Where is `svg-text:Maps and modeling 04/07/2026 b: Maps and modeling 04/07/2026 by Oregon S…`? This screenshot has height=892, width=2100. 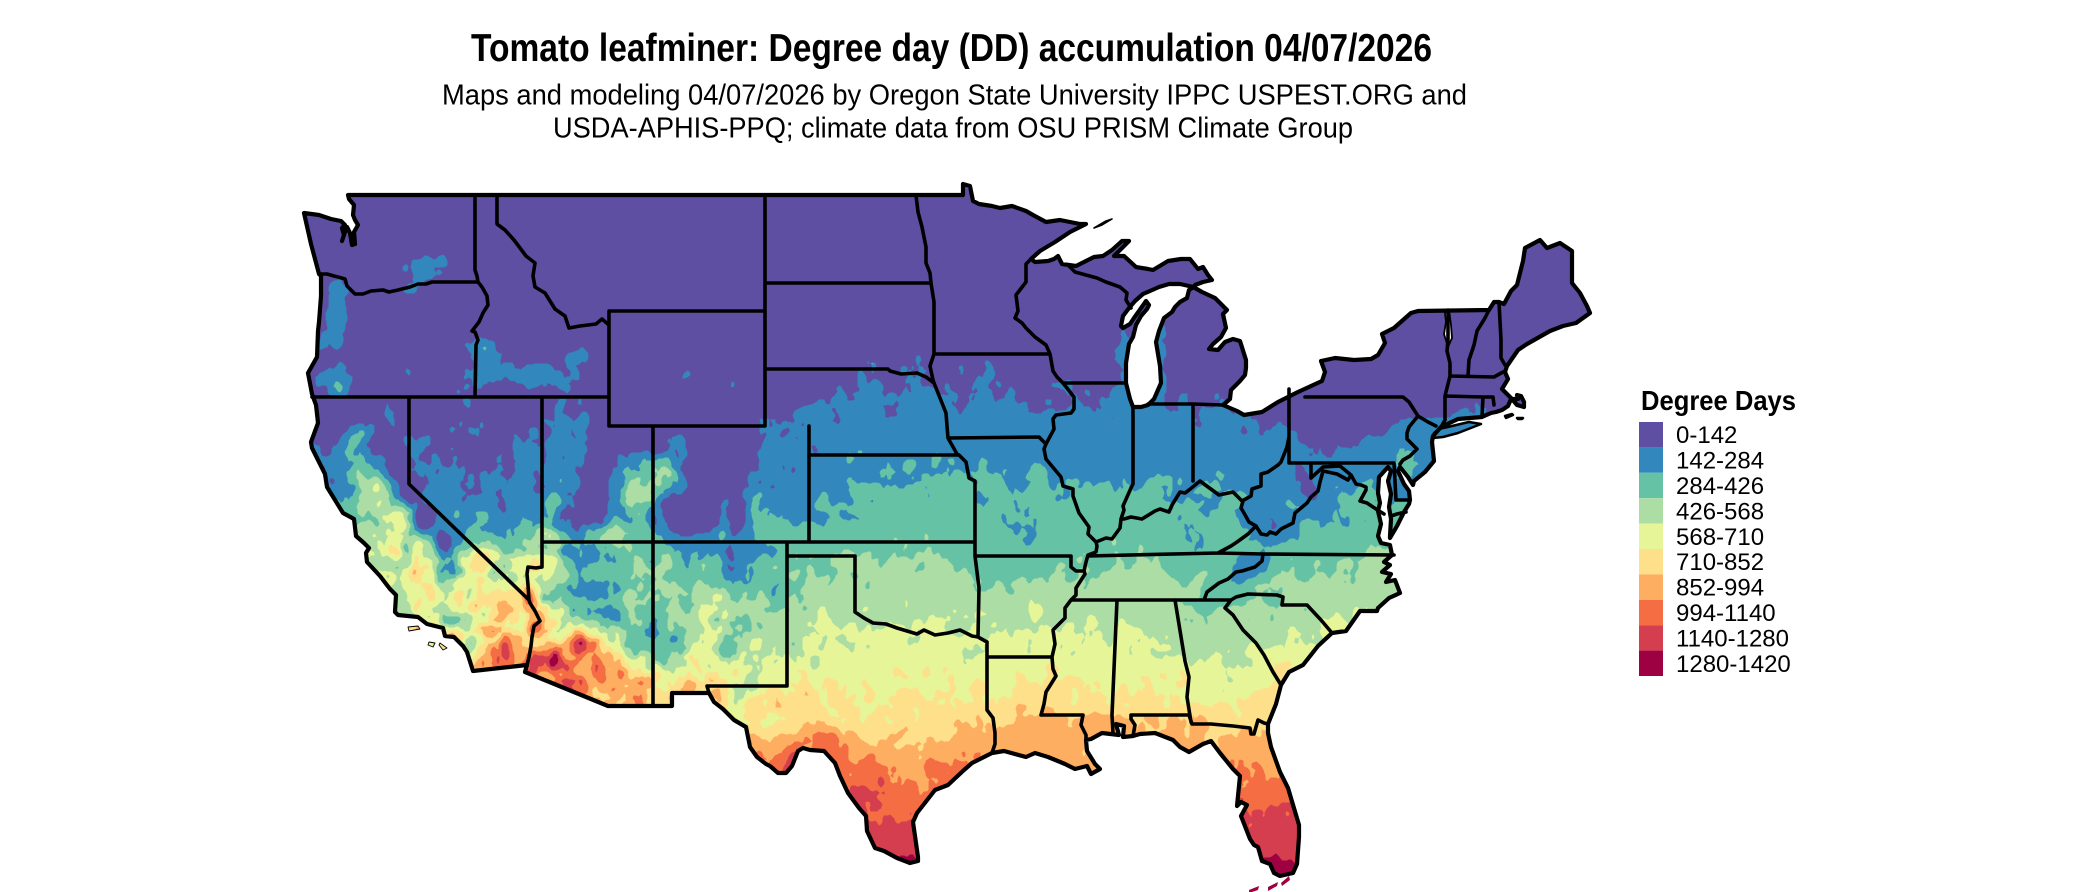
svg-text:Maps and modeling 04/07/2026 b: Maps and modeling 04/07/2026 by Oregon S… is located at coordinates (954, 96).